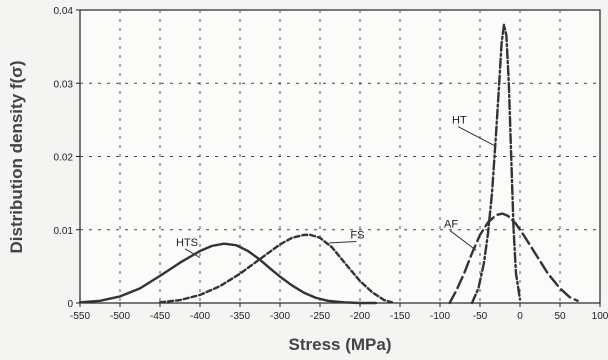 This screenshot has width=608, height=360. What do you see at coordinates (451, 225) in the screenshot?
I see `annotation-label-af: AF` at bounding box center [451, 225].